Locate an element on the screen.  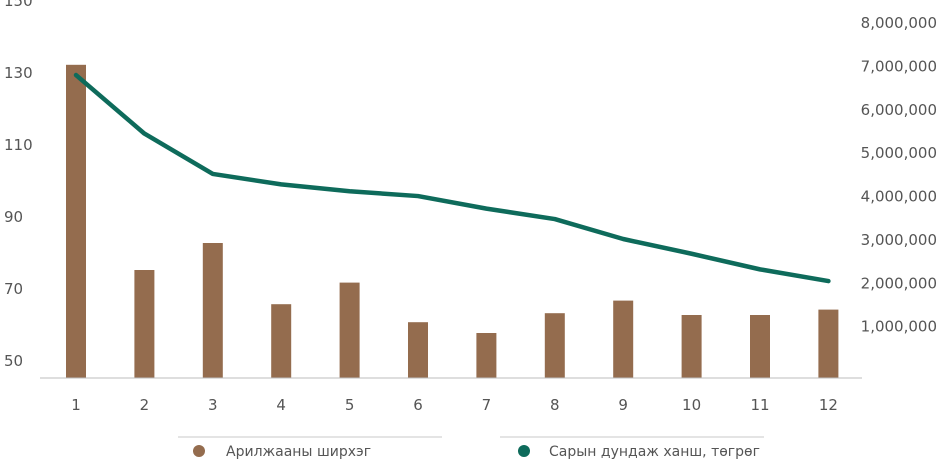
legend-marker-line is located at coordinates (524, 451).